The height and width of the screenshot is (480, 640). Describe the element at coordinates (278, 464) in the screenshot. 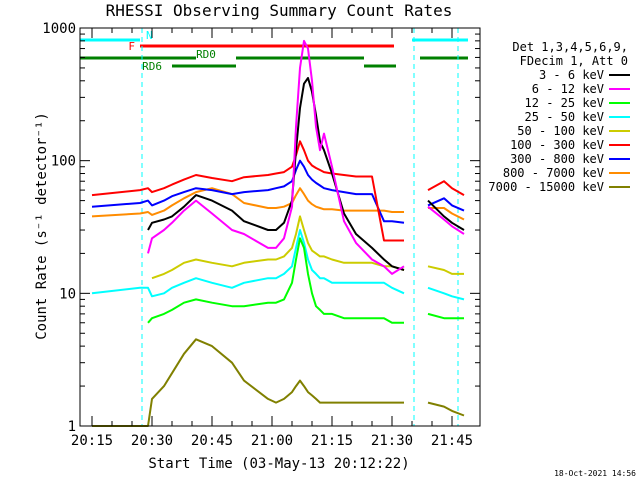

I see `x-axis-title: Start Time (03-May-13 20:12:22)` at that location.